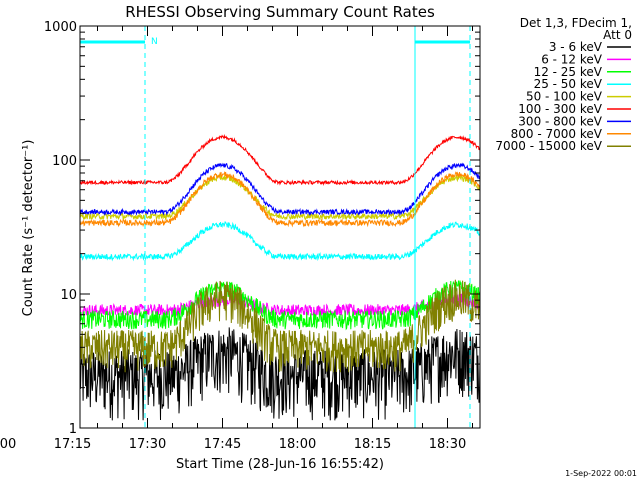  I want to click on y-tick-label-2: 100, so click(64, 161).